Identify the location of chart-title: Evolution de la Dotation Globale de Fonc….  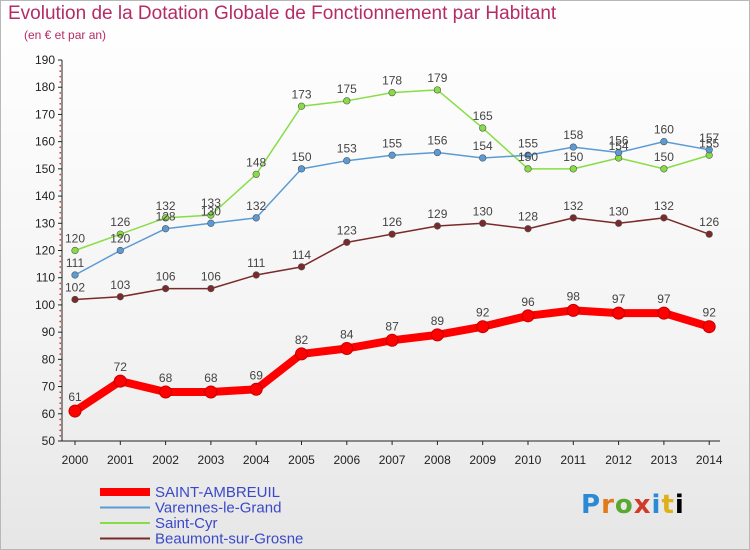
(282, 13).